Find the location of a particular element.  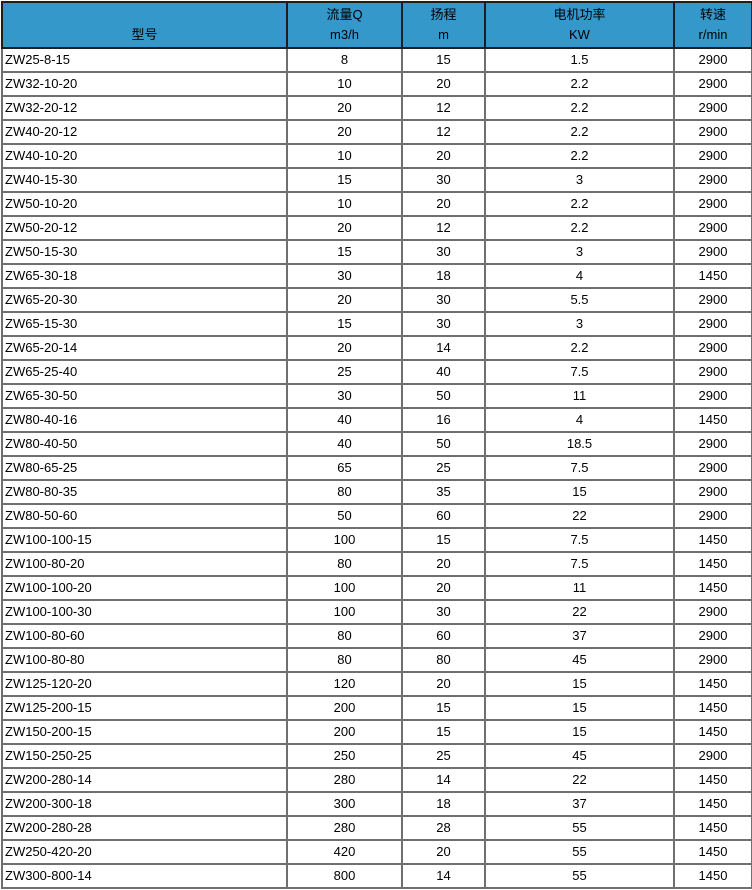

table-row: ZW32-10-20 10 20 2.2 2900 is located at coordinates (376, 84).